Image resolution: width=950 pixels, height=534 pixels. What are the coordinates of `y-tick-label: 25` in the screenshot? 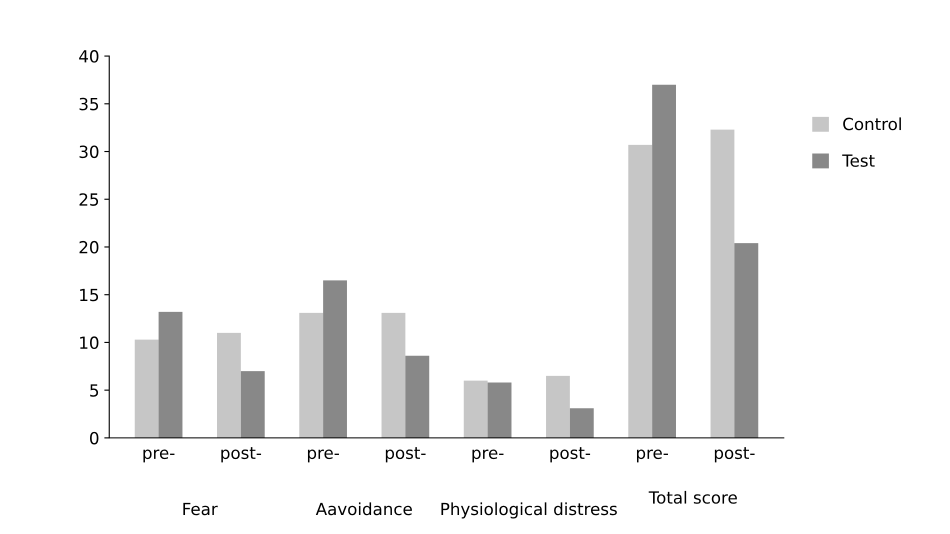 It's located at (89, 199).